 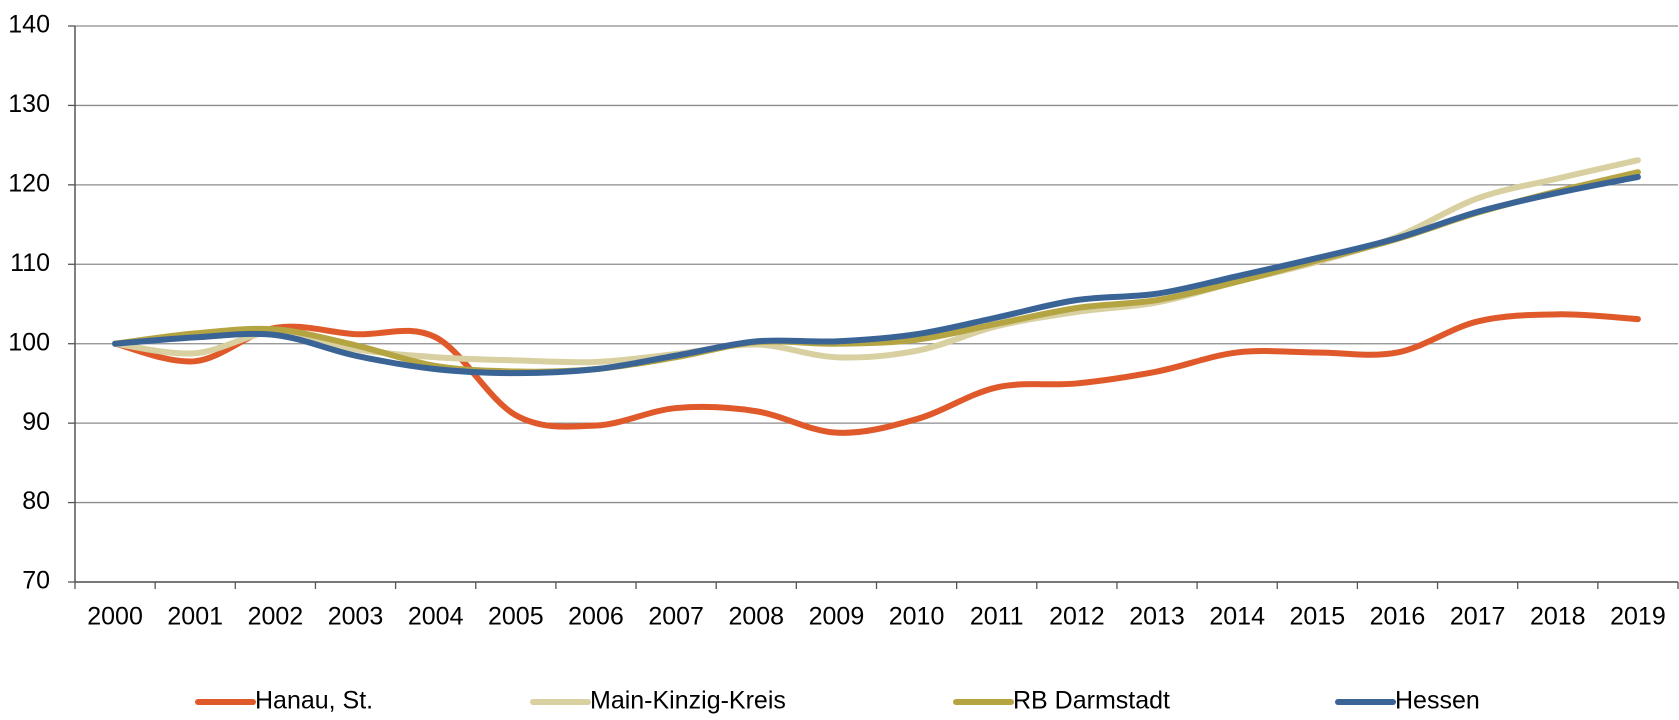 I want to click on x-tick-label: 2014, so click(x=1237, y=617).